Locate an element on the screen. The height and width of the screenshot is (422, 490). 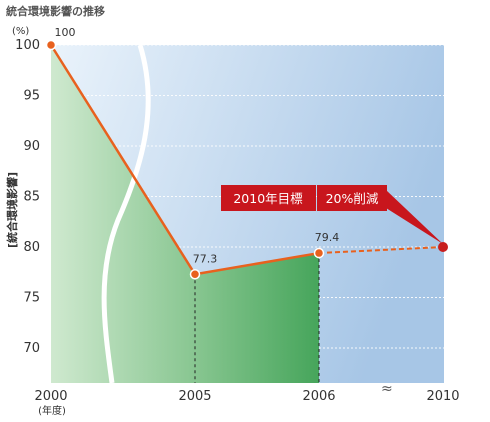
y-axis-label: [統合環境影響] is located at coordinates (12, 210).